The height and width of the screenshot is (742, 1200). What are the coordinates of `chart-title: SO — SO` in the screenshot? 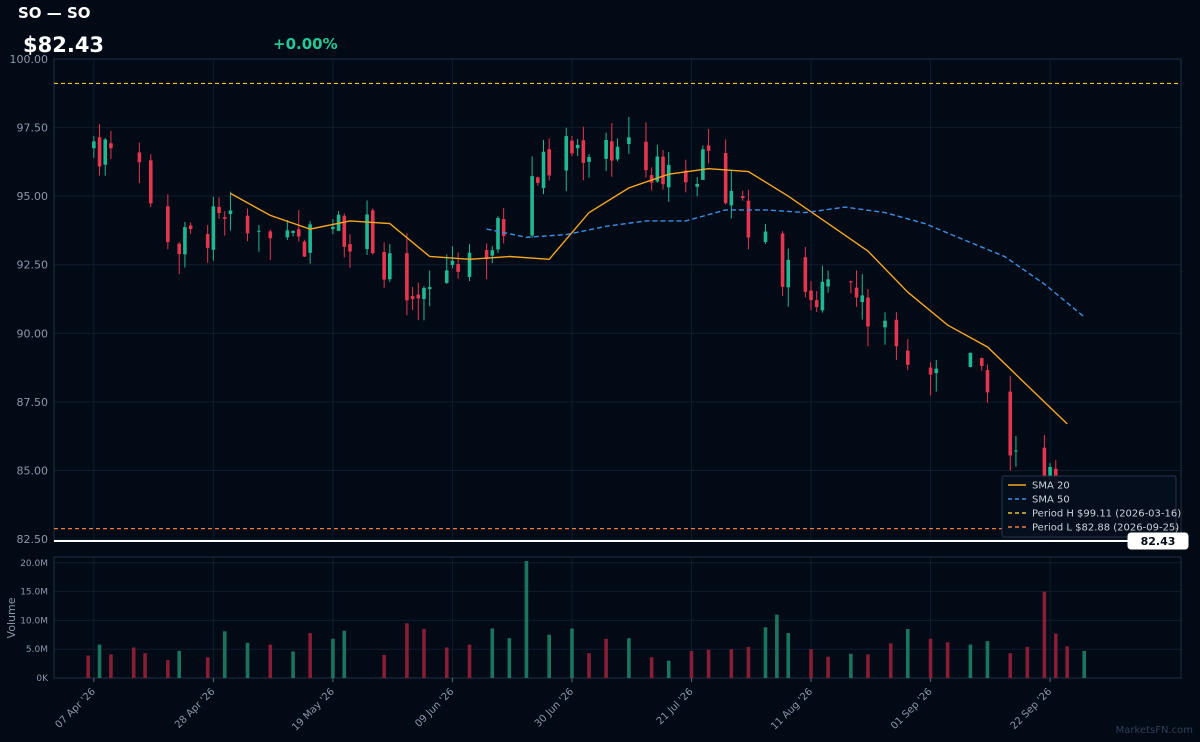 It's located at (54, 13).